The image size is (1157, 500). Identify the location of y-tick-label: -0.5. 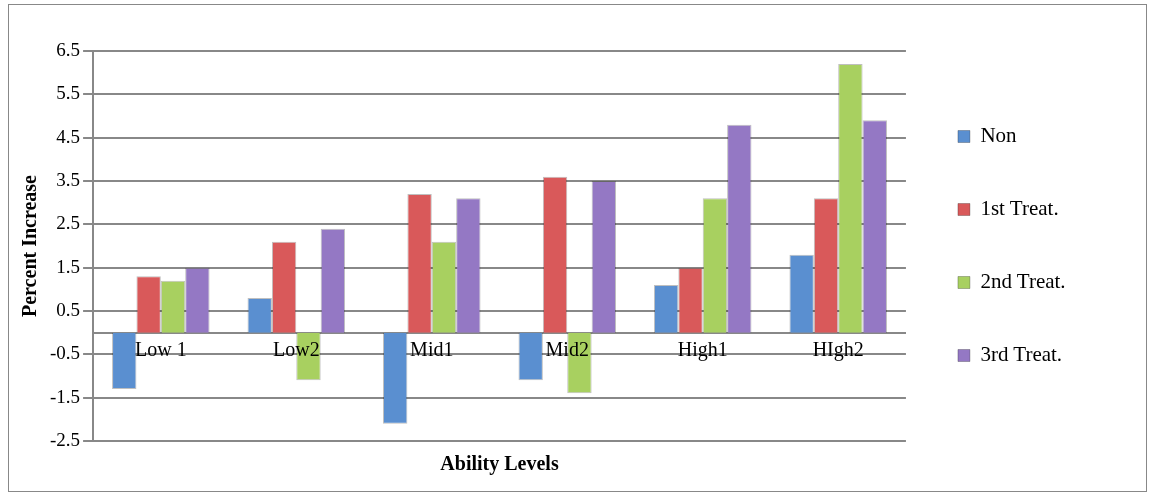
(65, 353).